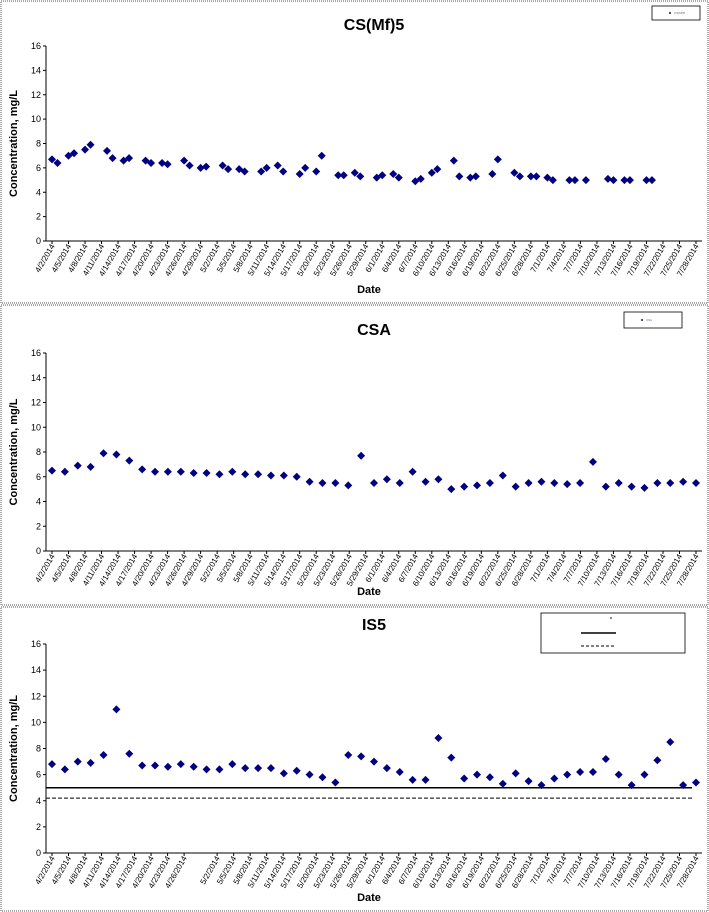 This screenshot has width=709, height=912. I want to click on legend-box, so click(676, 13).